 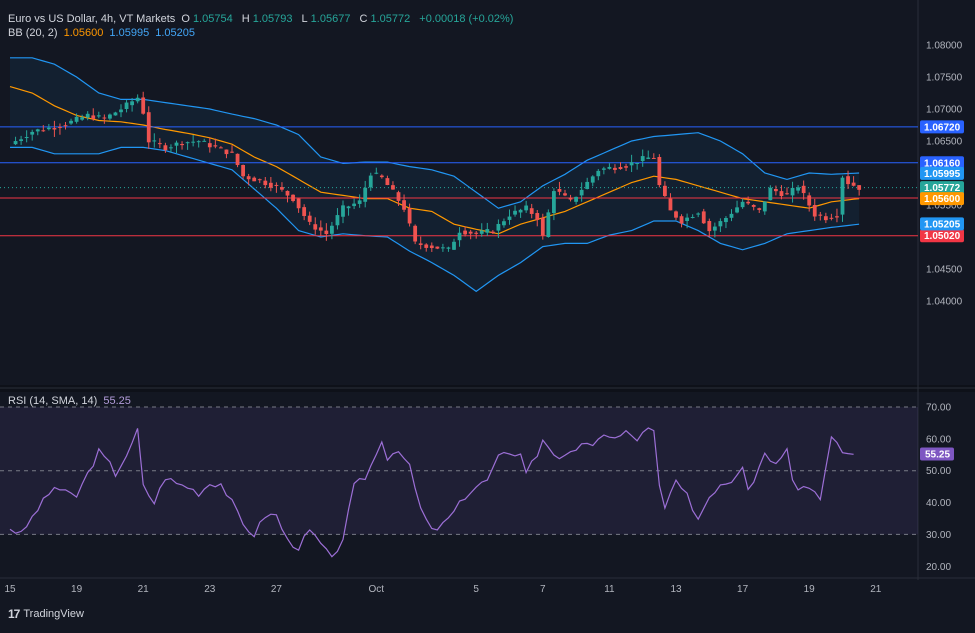 What do you see at coordinates (944, 110) in the screenshot?
I see `price-tick-label: 1.07000` at bounding box center [944, 110].